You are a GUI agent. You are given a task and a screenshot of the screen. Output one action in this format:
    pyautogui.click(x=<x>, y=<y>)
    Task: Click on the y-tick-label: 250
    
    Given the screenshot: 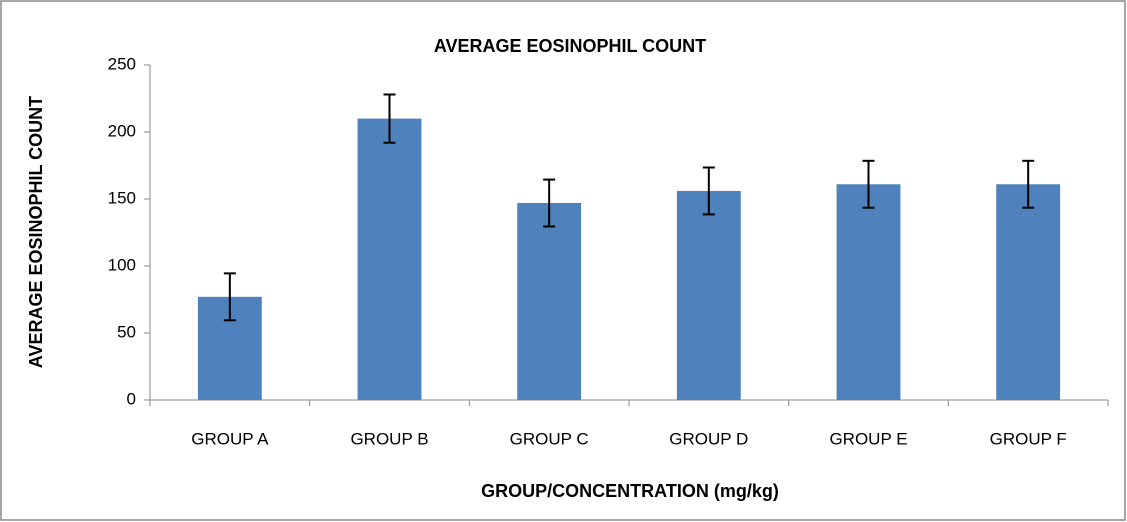 What is the action you would take?
    pyautogui.click(x=122, y=63)
    